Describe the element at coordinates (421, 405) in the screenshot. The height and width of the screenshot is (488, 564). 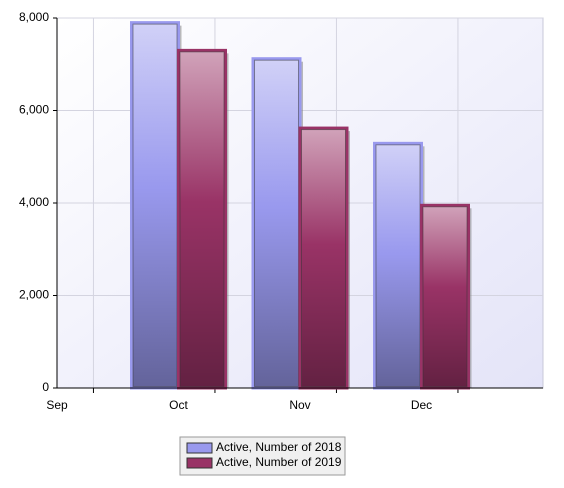
I see `x-tick-label: Dec` at that location.